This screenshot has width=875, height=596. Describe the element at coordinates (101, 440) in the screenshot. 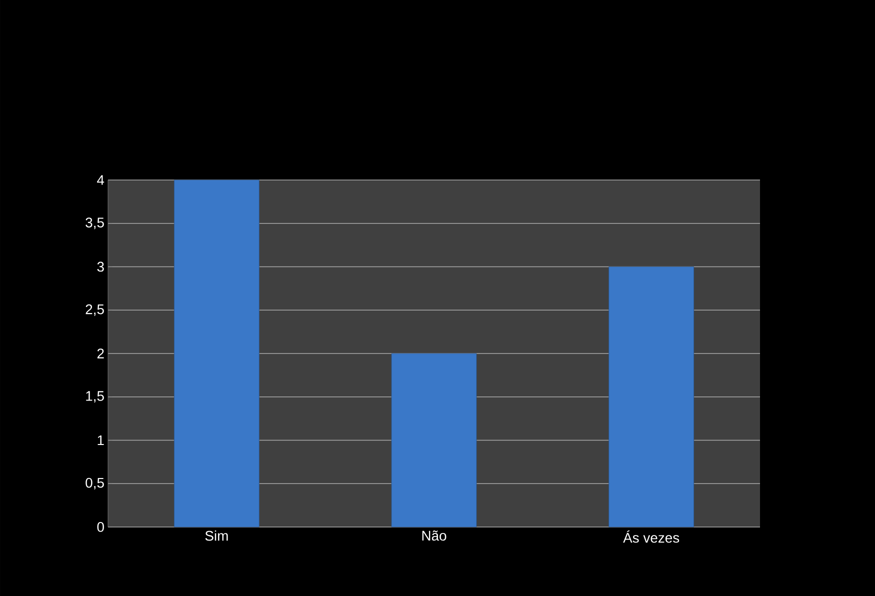

I see `y-tick-label: 1` at that location.